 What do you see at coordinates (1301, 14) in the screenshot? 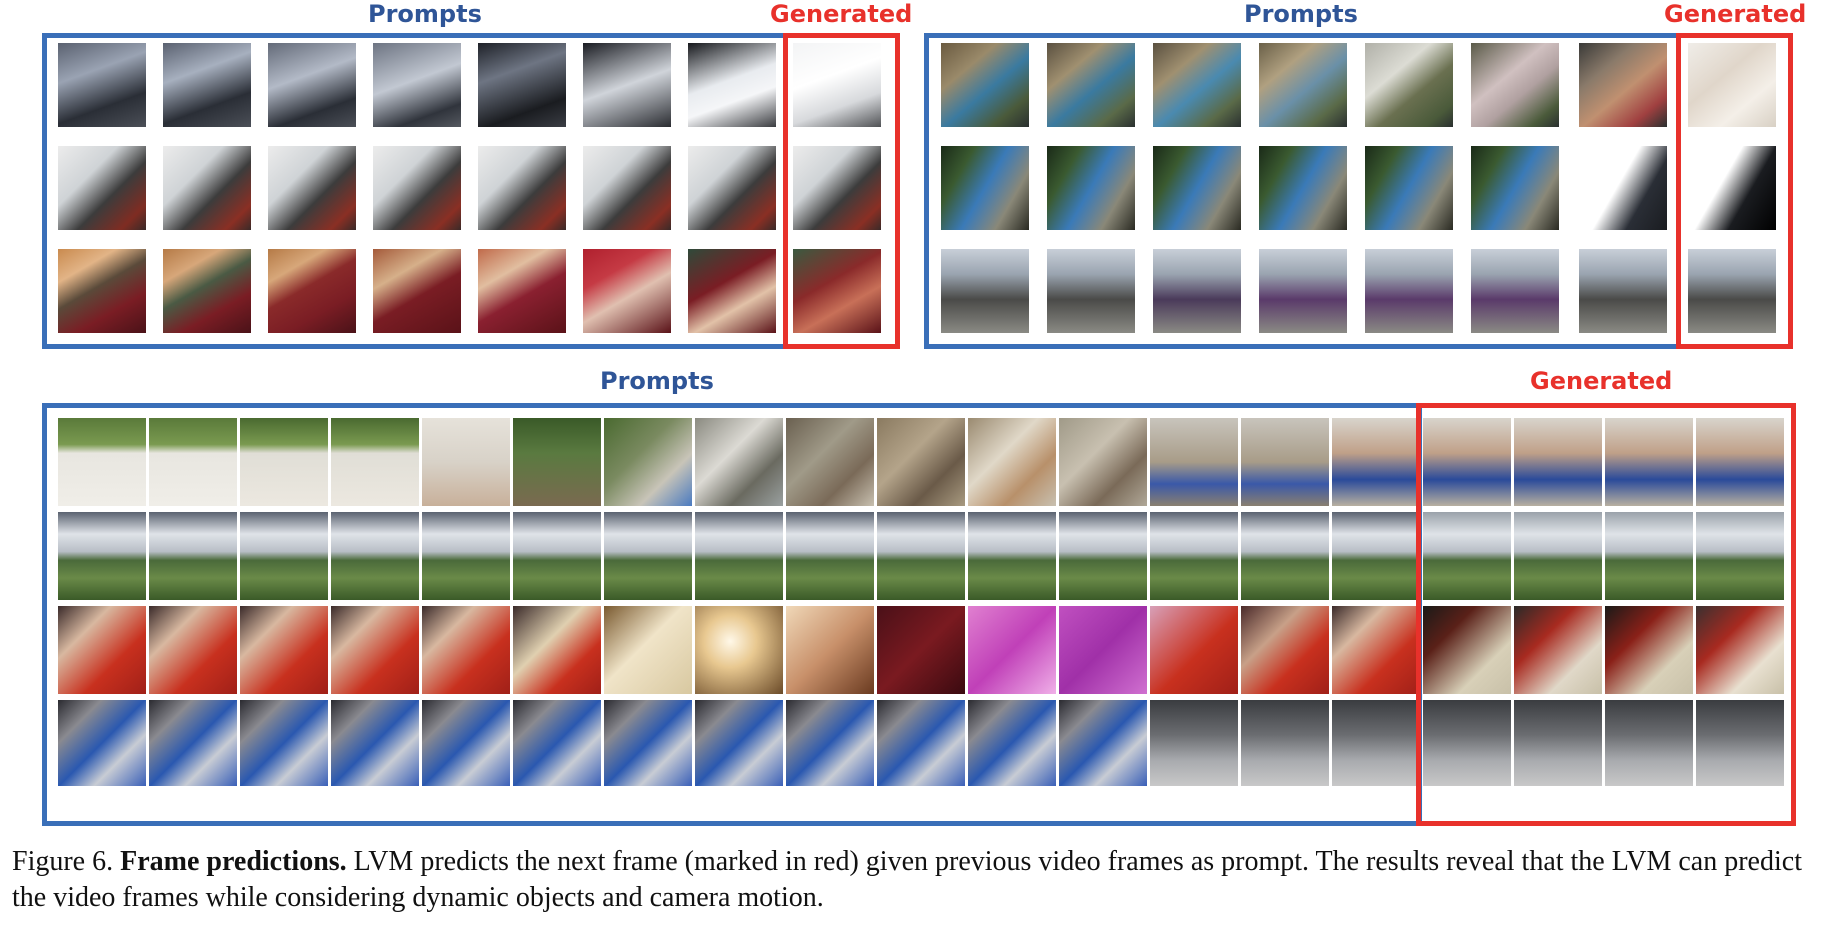
I see `top-right-prompts-label: Prompts` at bounding box center [1301, 14].